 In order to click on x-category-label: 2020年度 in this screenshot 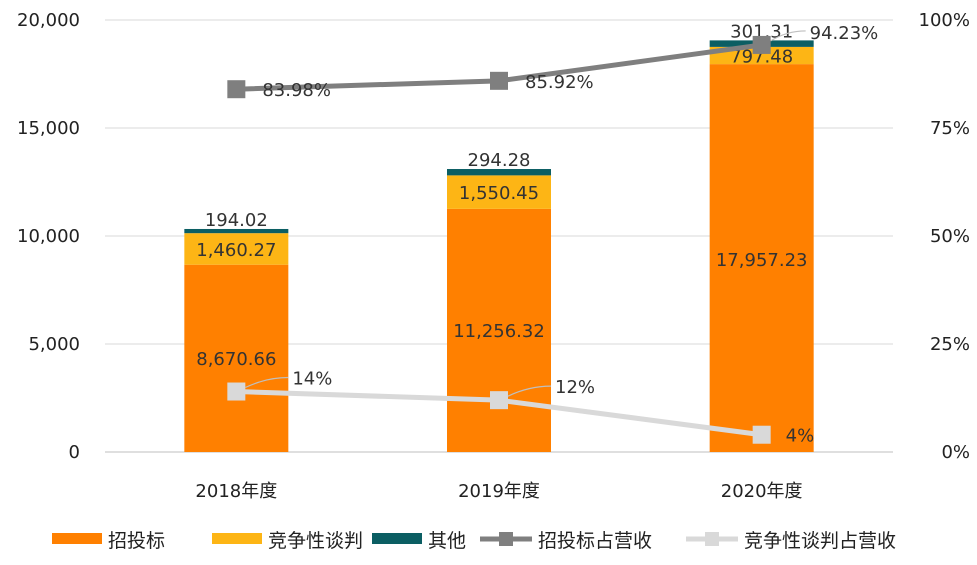, I will do `click(762, 491)`.